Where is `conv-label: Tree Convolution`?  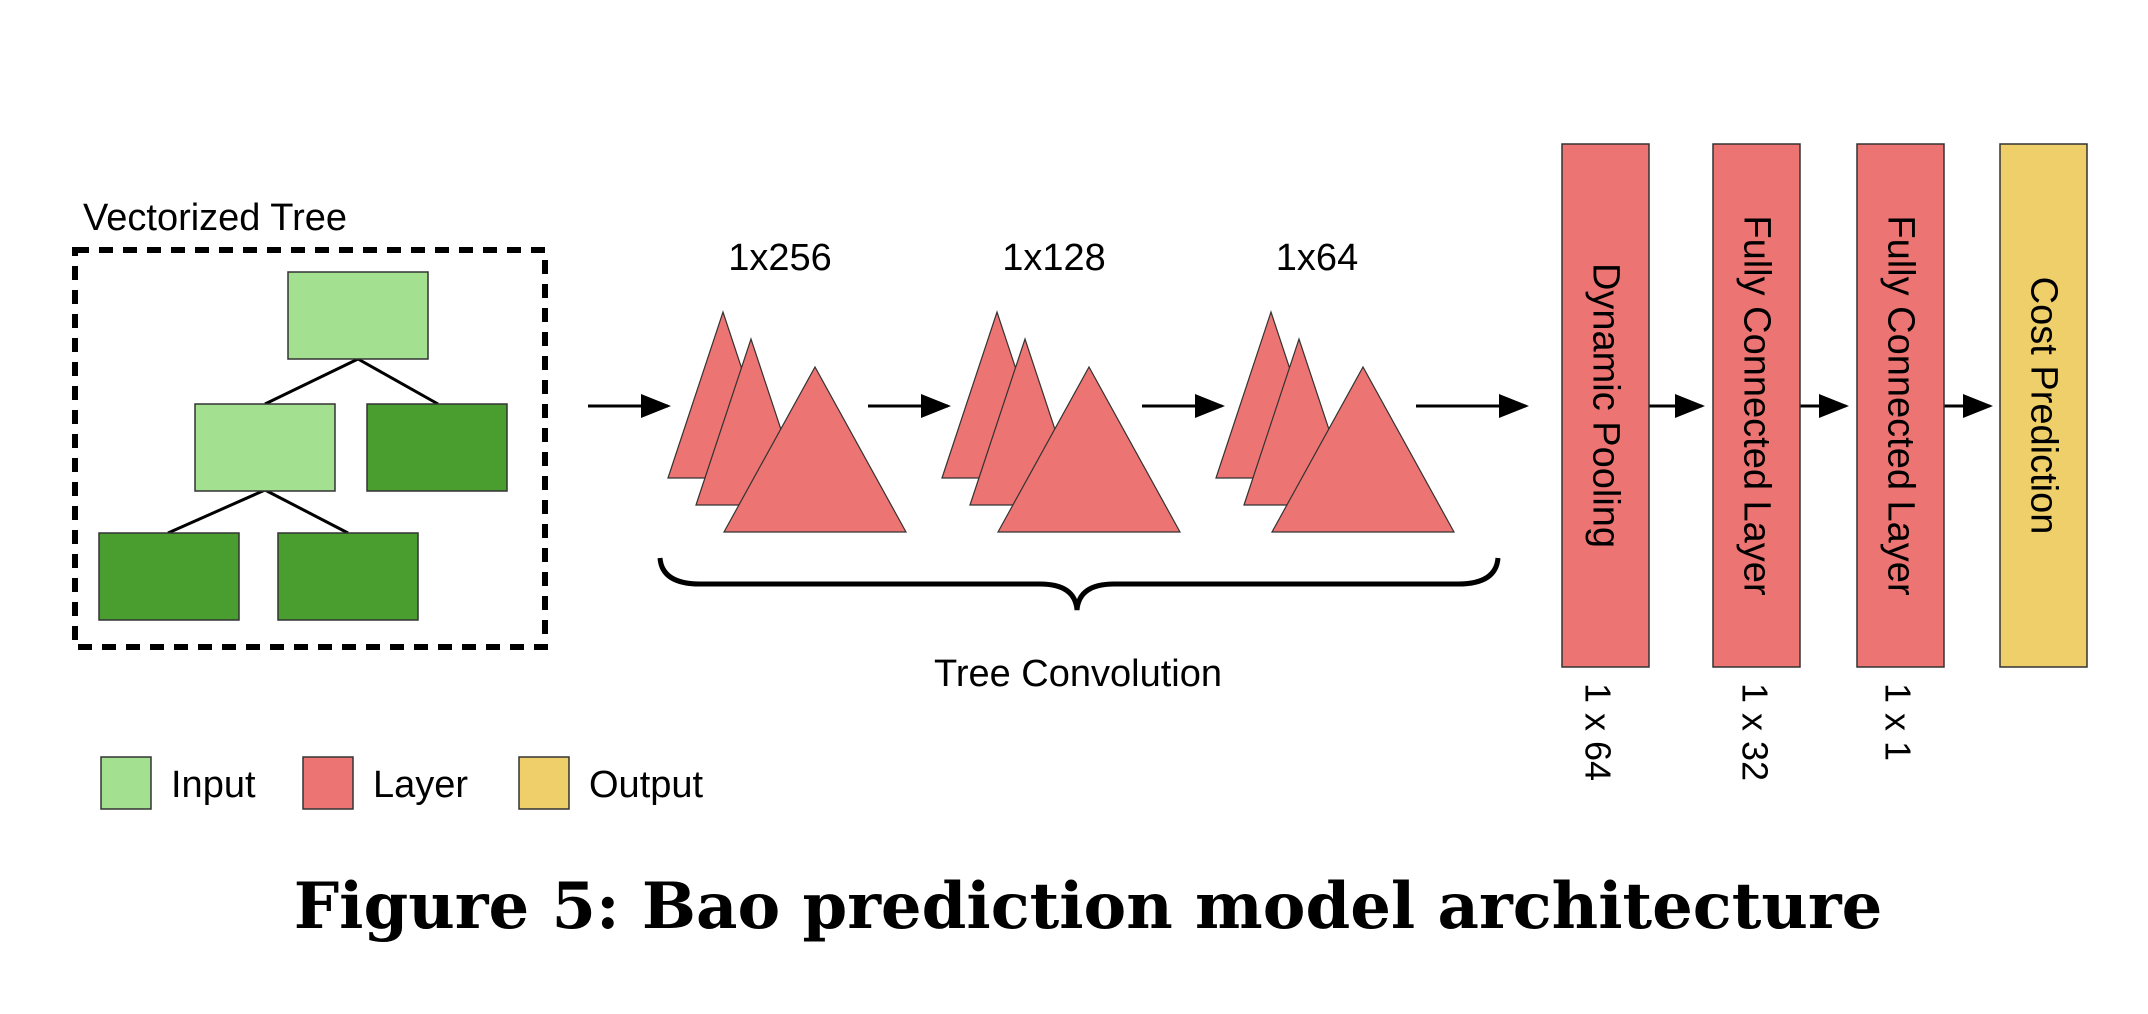 conv-label: Tree Convolution is located at coordinates (1078, 674).